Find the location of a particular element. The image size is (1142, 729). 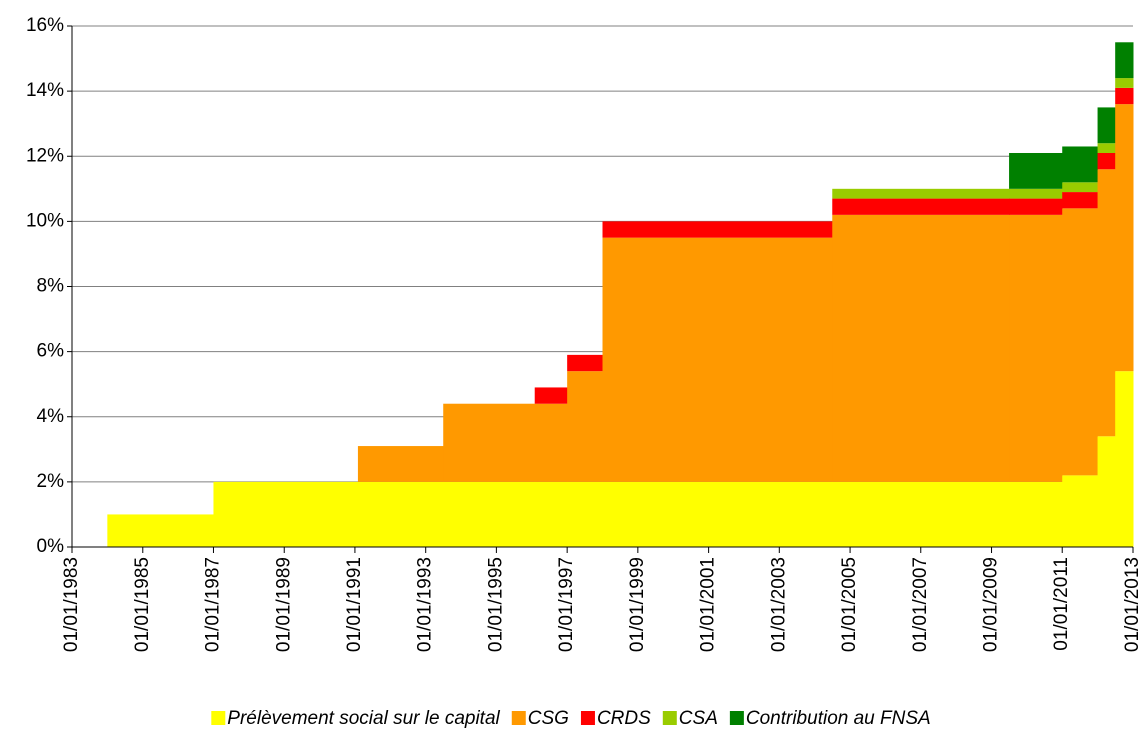

x-tick-label: 01/01/2009 is located at coordinates (991, 604).